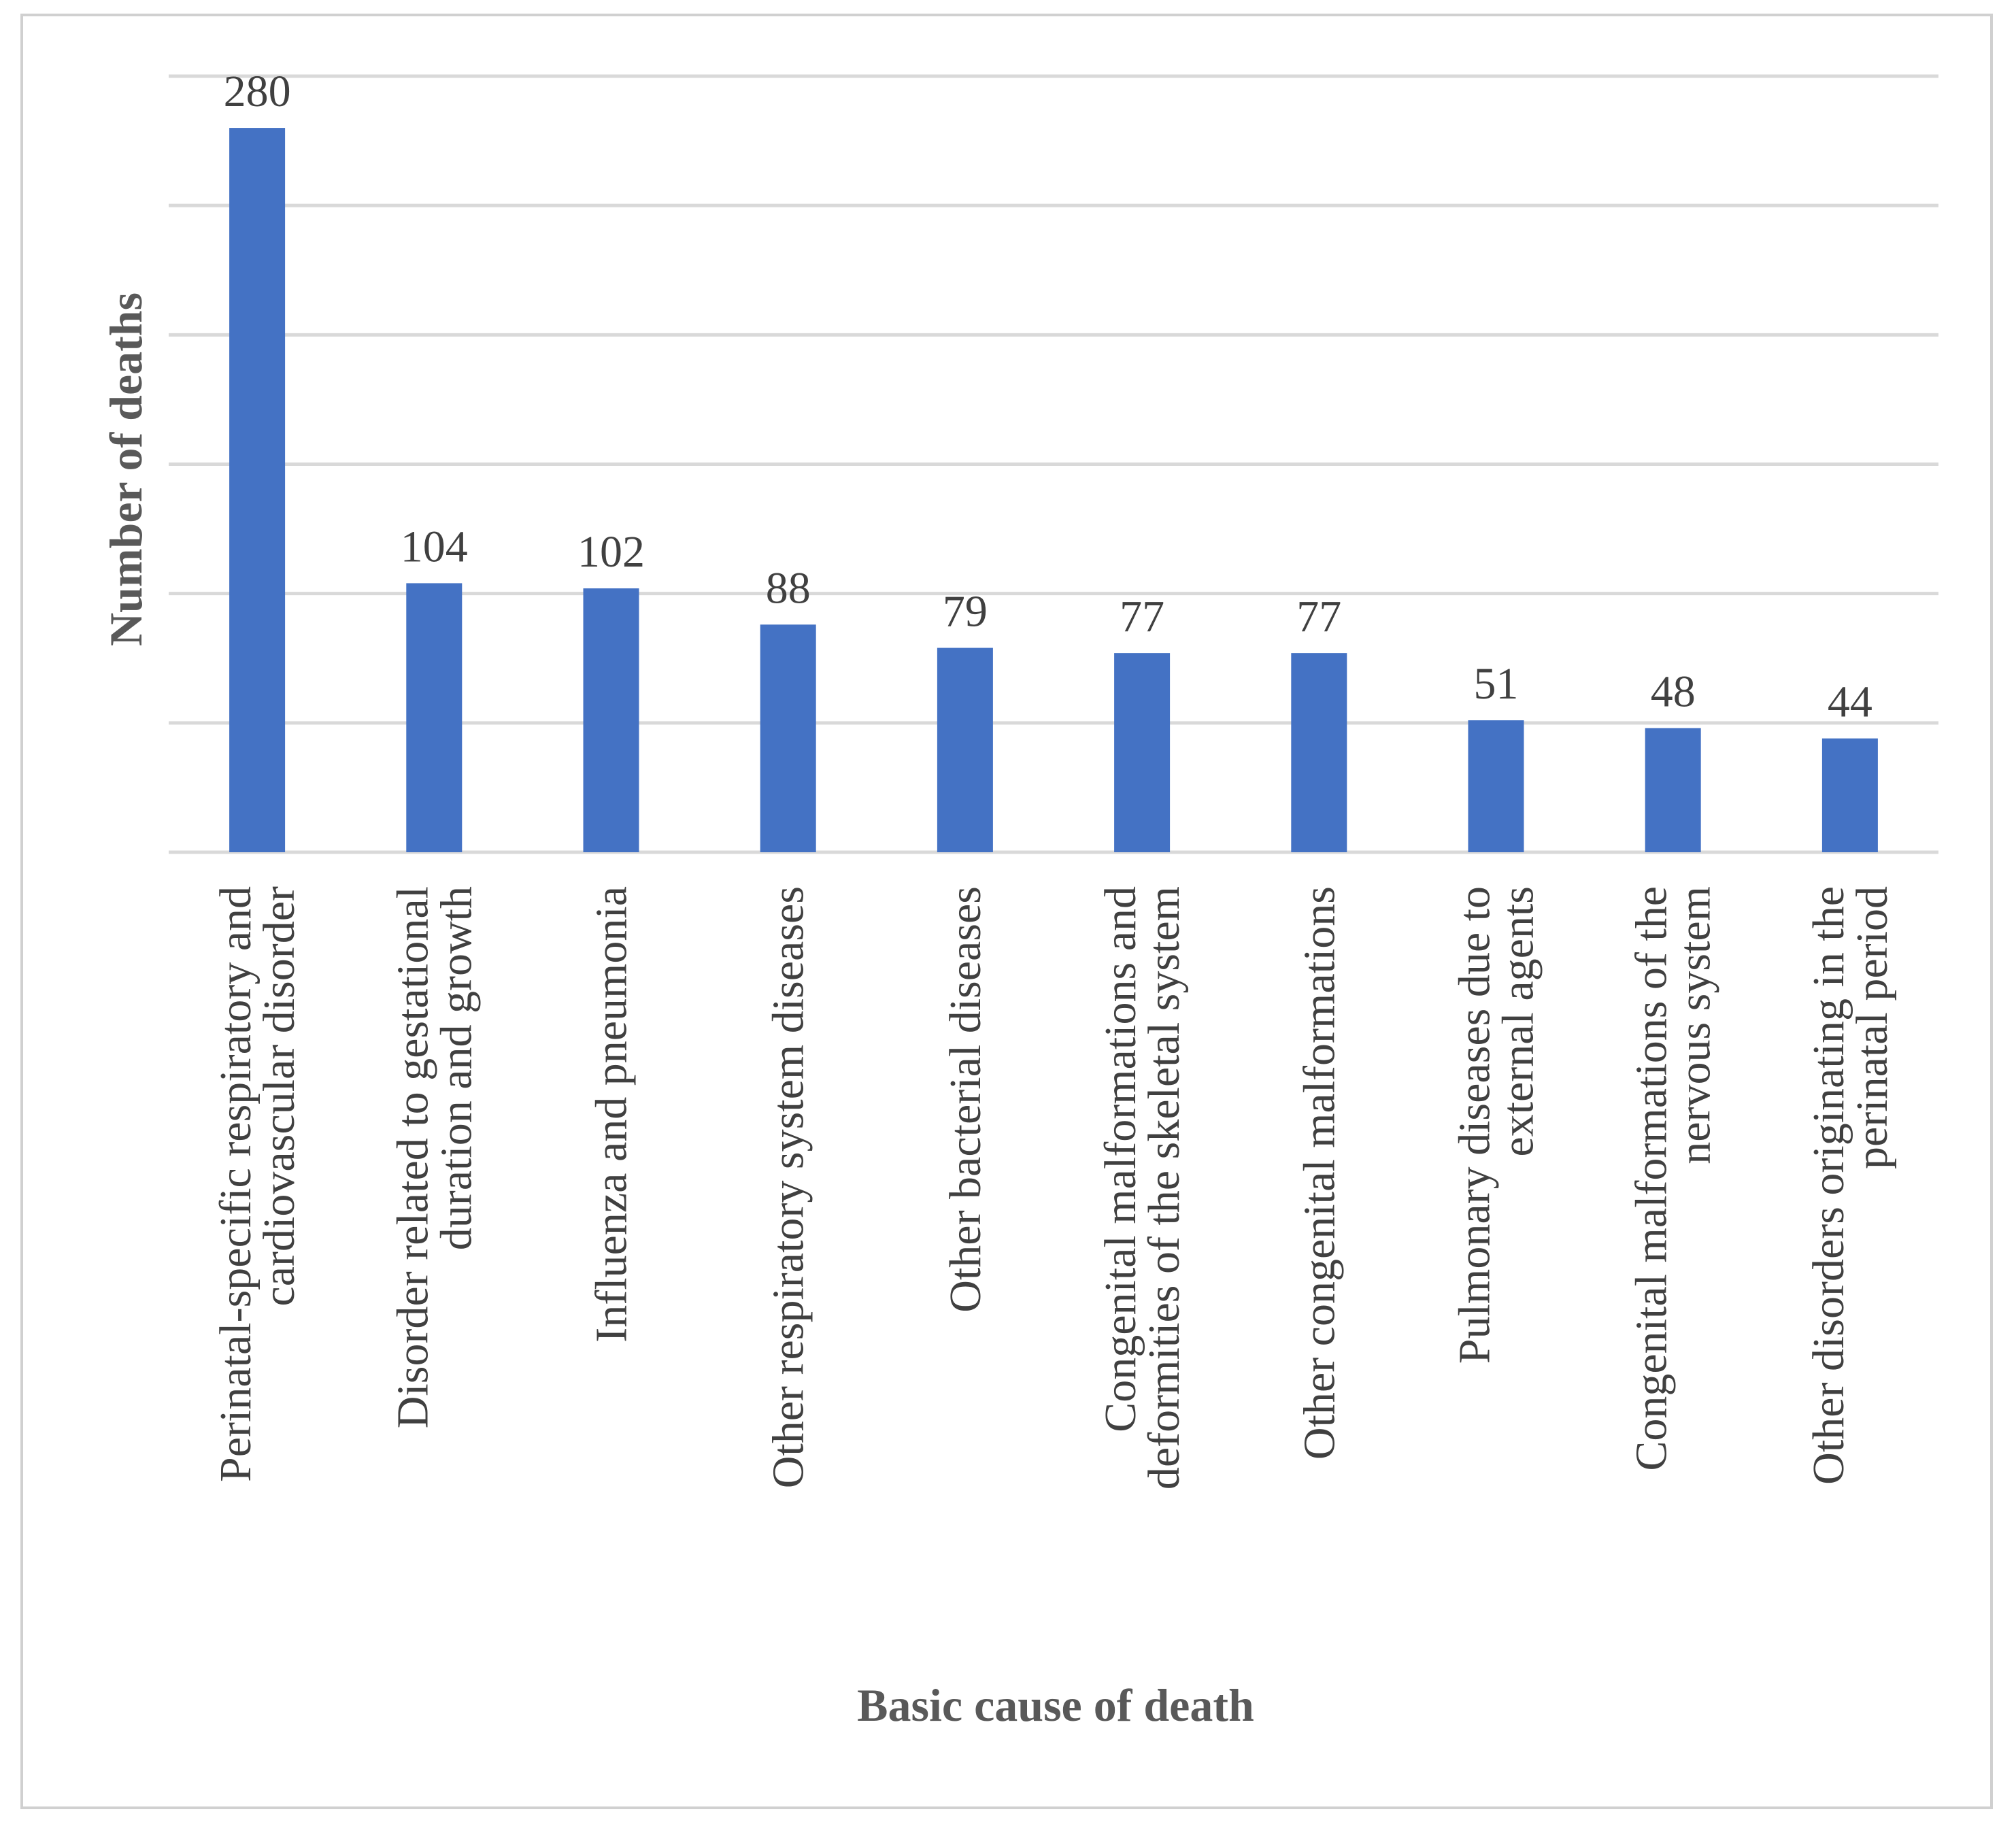  What do you see at coordinates (1652, 1178) in the screenshot?
I see `category-tick-label-line: Congenital malformations of the` at bounding box center [1652, 1178].